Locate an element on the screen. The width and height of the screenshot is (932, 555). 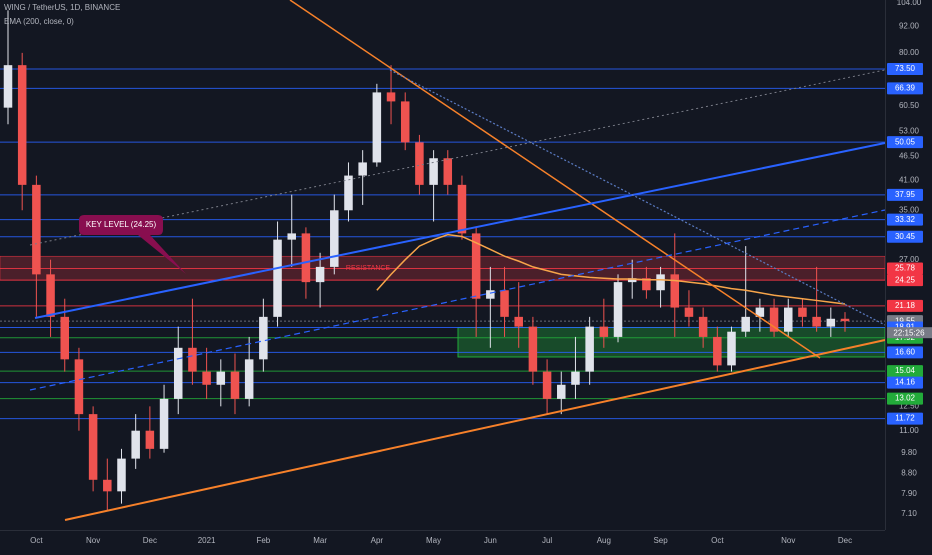
x-tick-label: May is located at coordinates (433, 540).